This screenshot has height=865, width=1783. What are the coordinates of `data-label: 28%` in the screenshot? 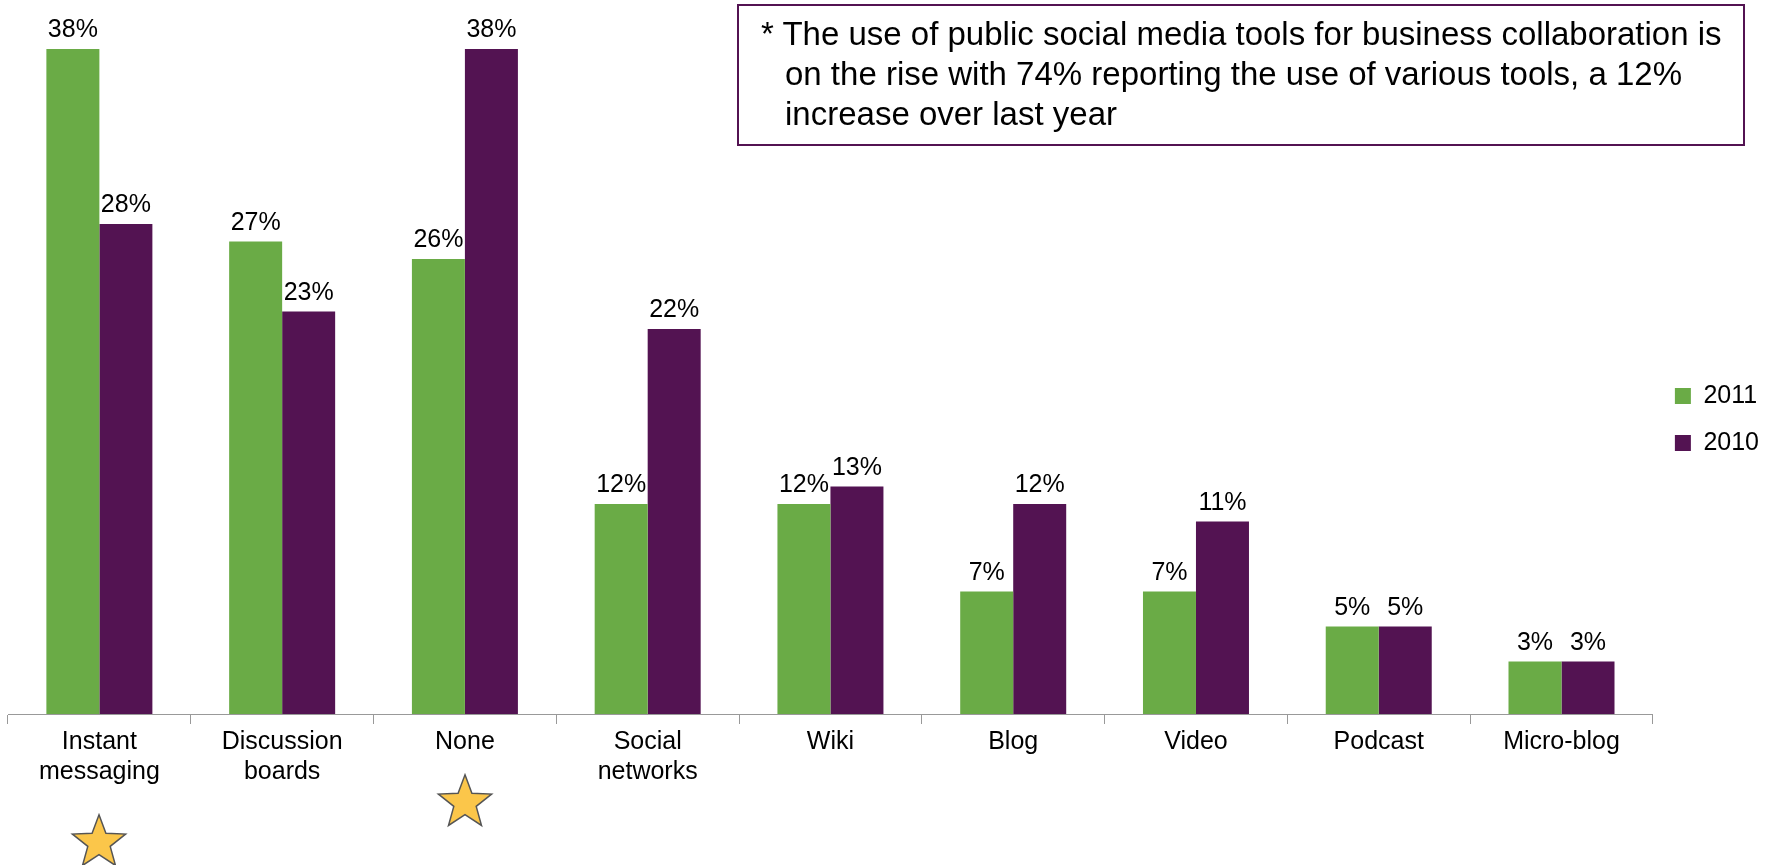 It's located at (125, 203).